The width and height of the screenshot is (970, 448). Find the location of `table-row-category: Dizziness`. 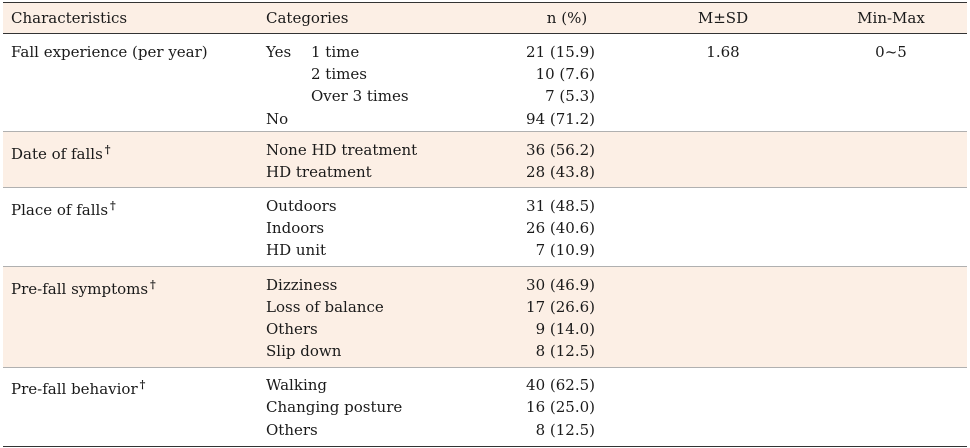

table-row-category: Dizziness is located at coordinates (302, 285).